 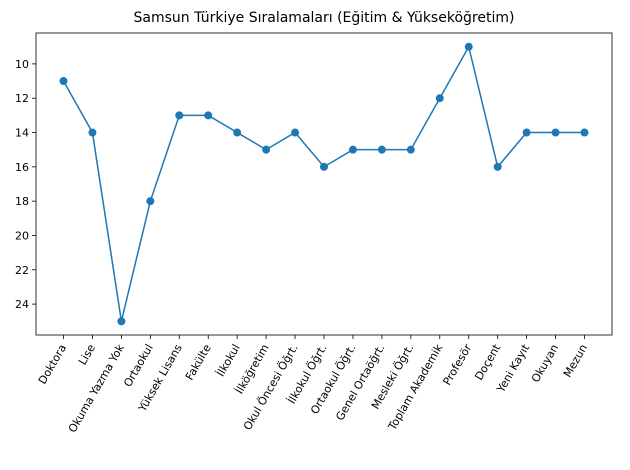 What do you see at coordinates (22, 167) in the screenshot?
I see `y-tick-label: 16` at bounding box center [22, 167].